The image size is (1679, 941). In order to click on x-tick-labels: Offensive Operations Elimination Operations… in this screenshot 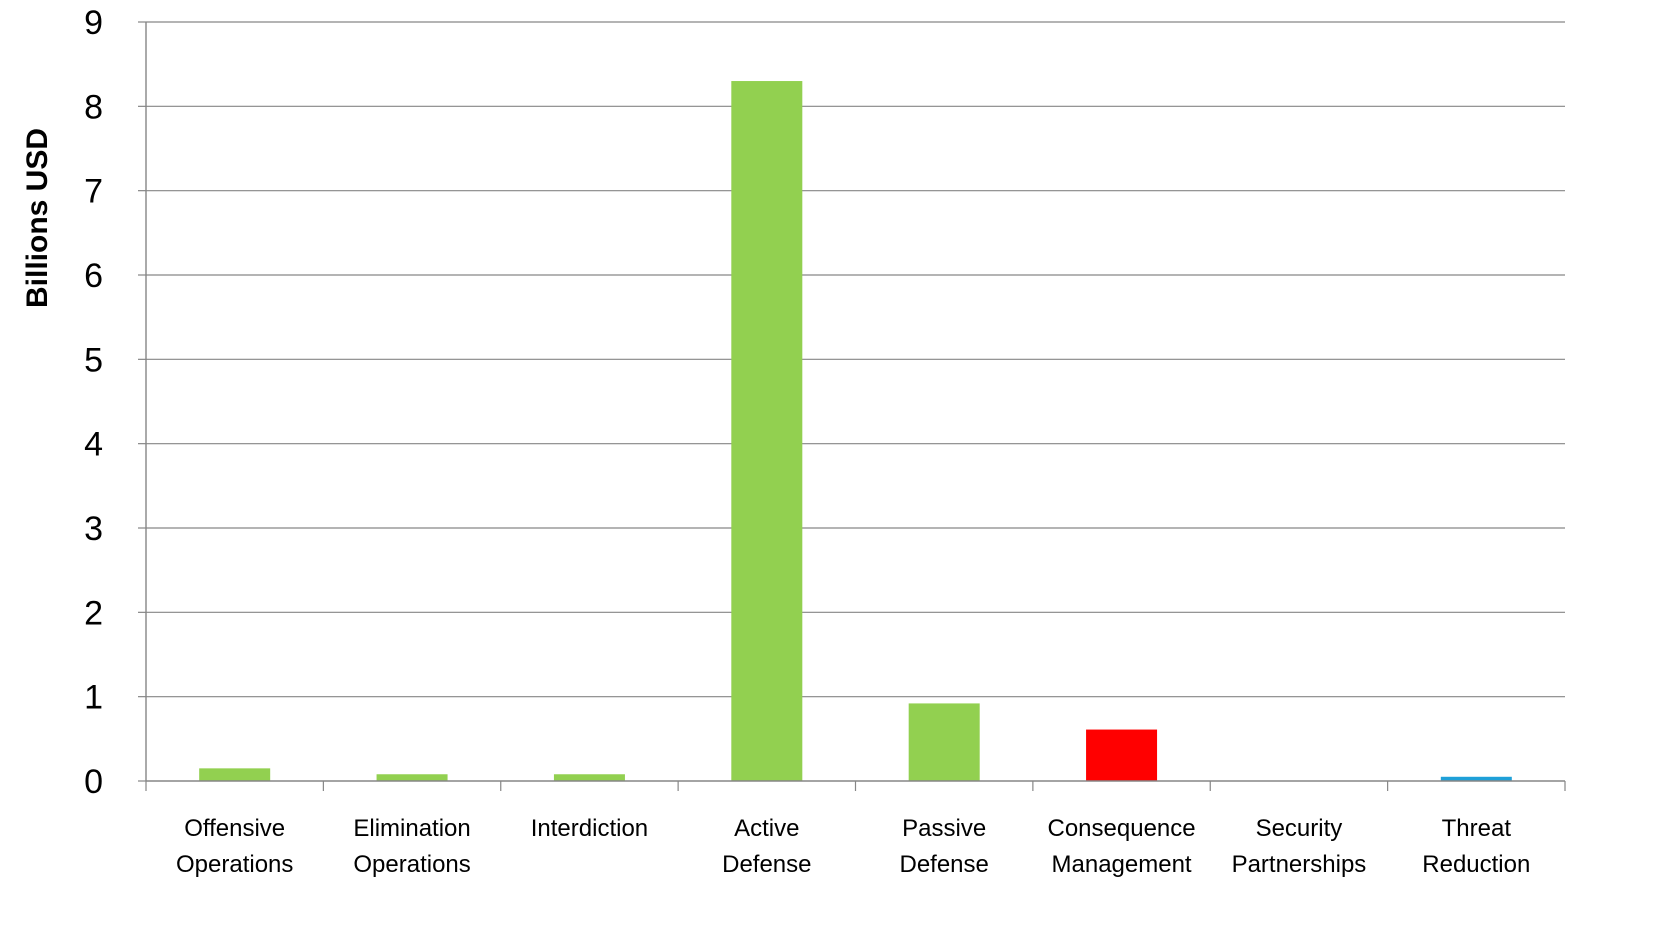, I will do `click(853, 846)`.